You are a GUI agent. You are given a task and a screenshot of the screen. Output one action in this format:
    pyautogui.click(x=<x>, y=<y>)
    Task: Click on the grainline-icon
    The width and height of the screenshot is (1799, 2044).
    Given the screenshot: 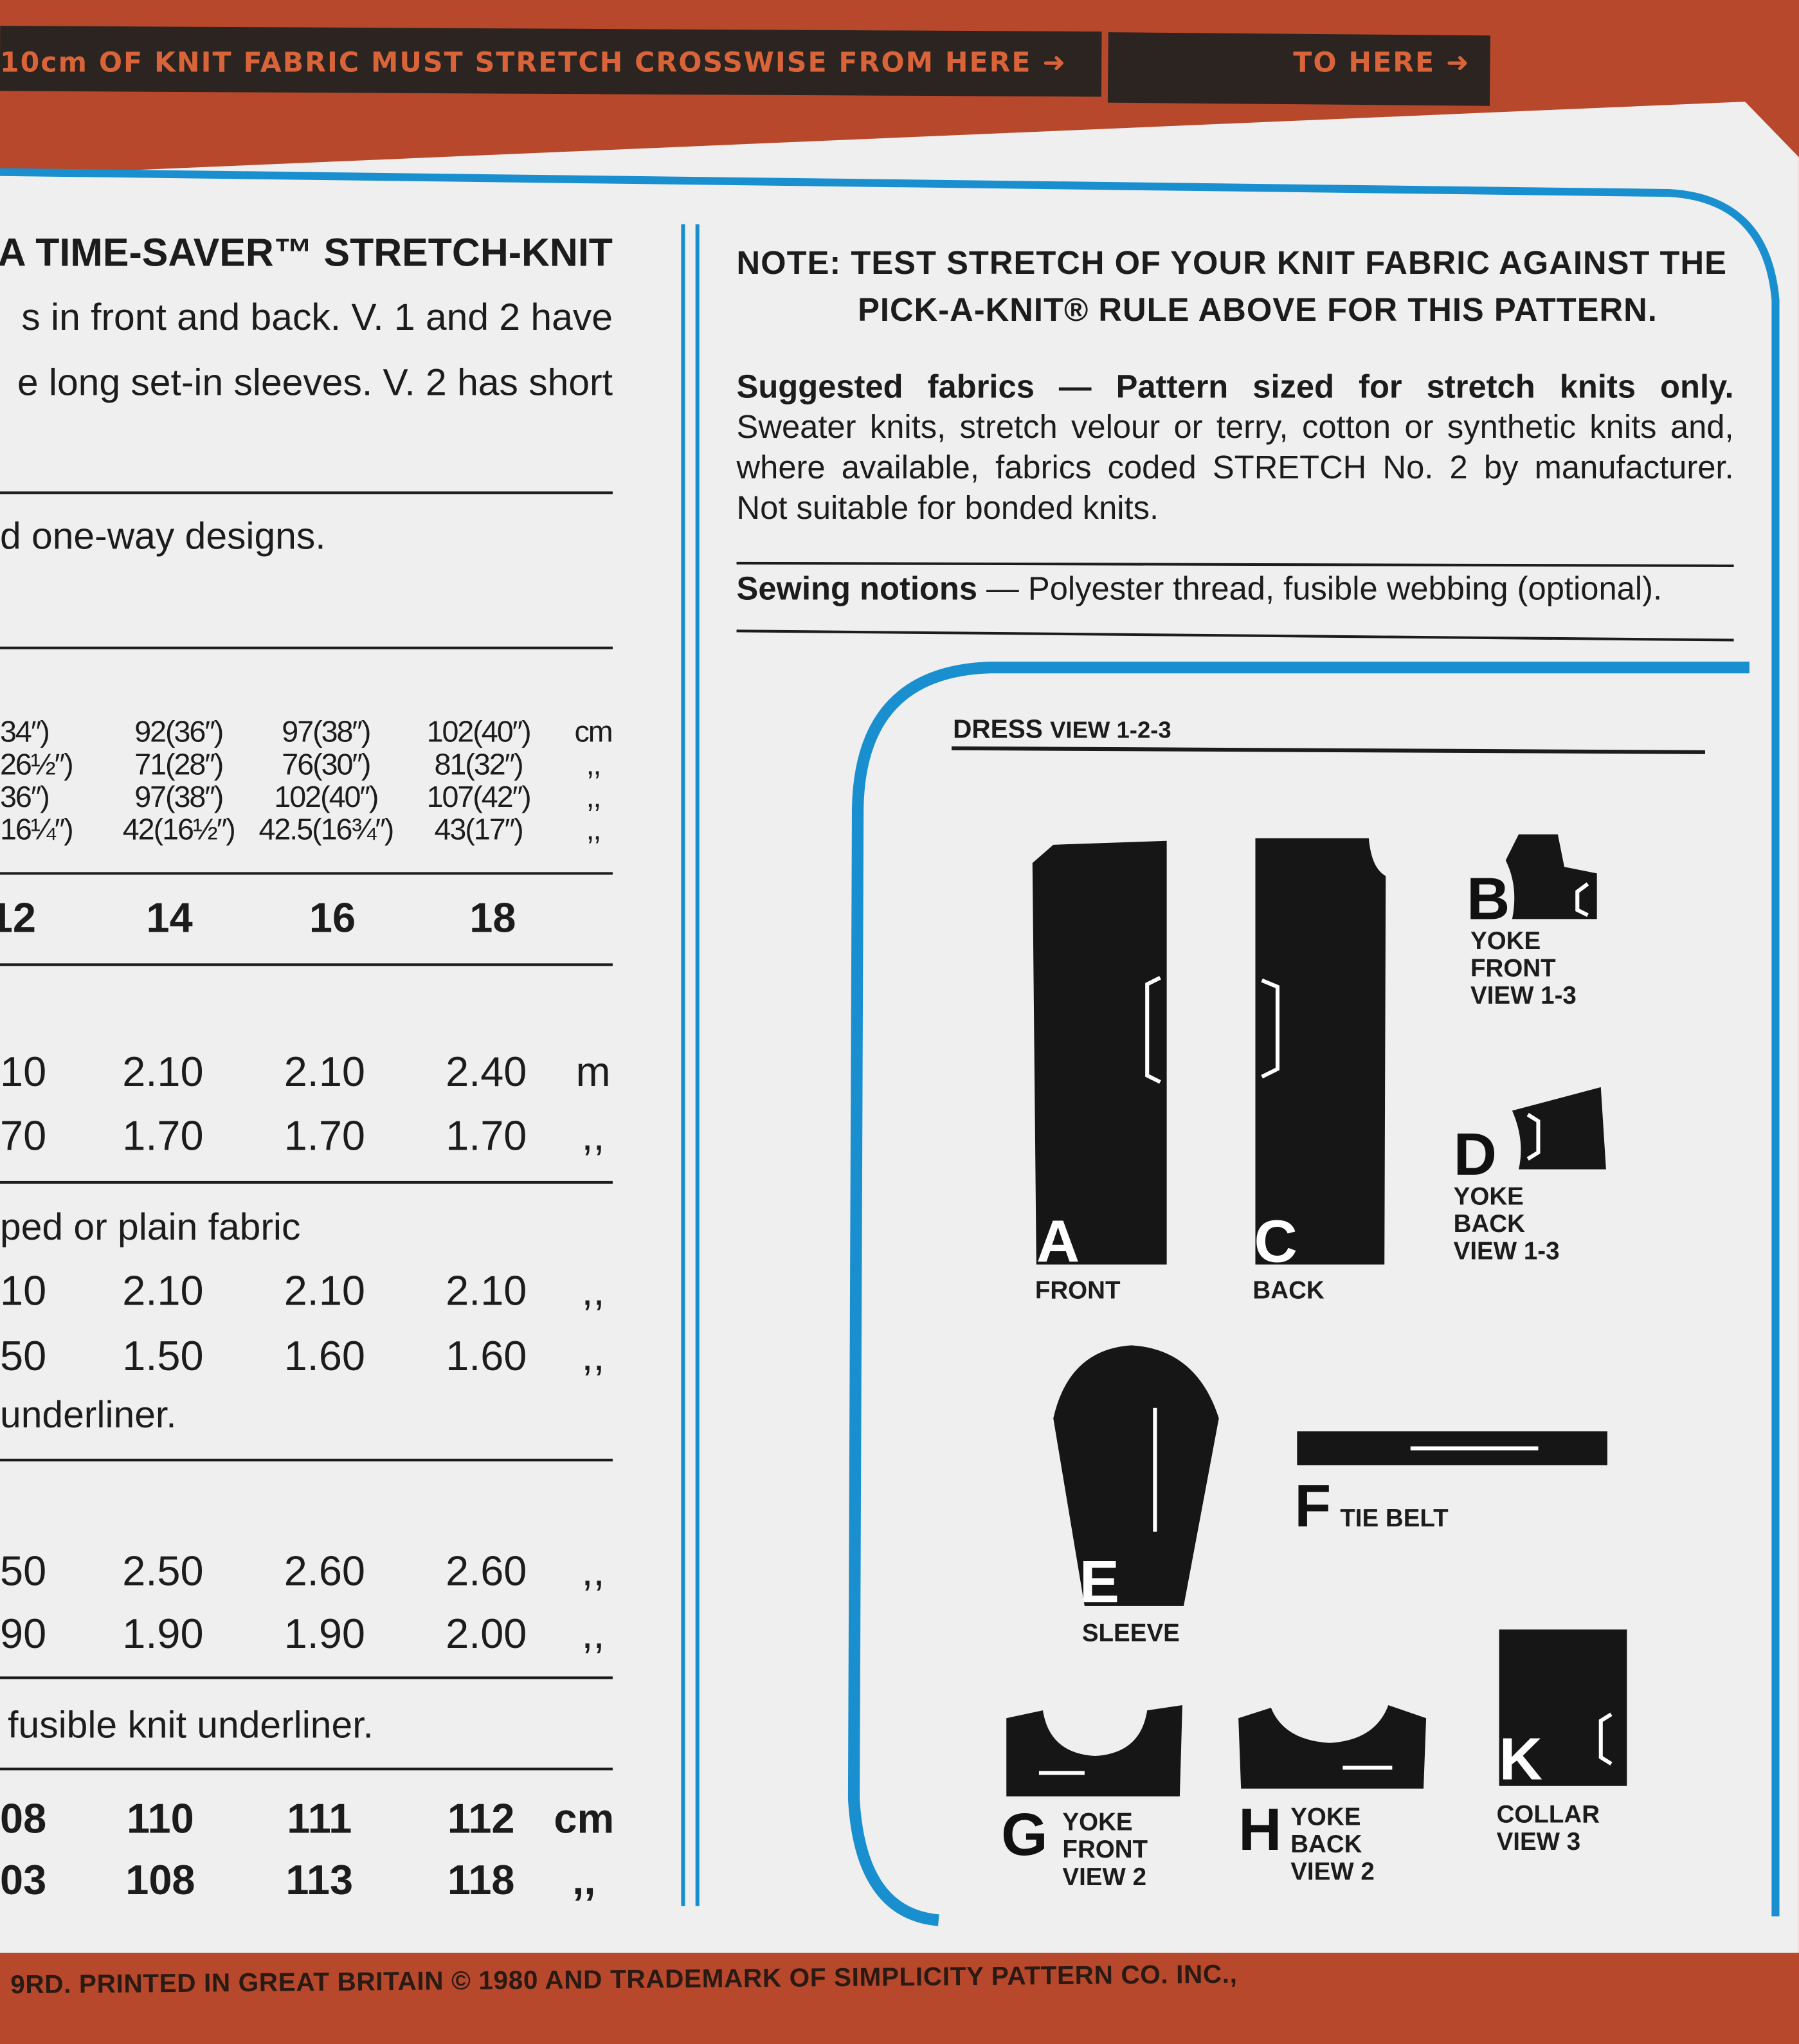 What is the action you would take?
    pyautogui.click(x=1153, y=1029)
    